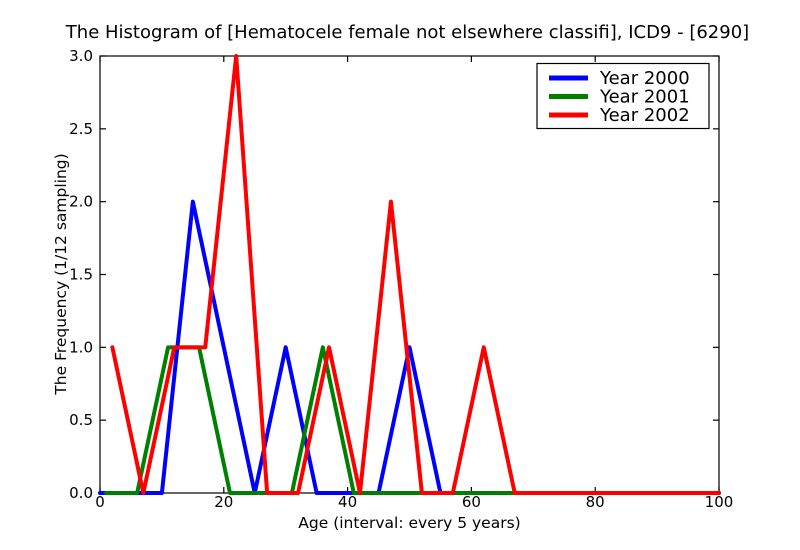 The image size is (800, 550). Describe the element at coordinates (100, 502) in the screenshot. I see `x-tick-label-0: 0` at that location.